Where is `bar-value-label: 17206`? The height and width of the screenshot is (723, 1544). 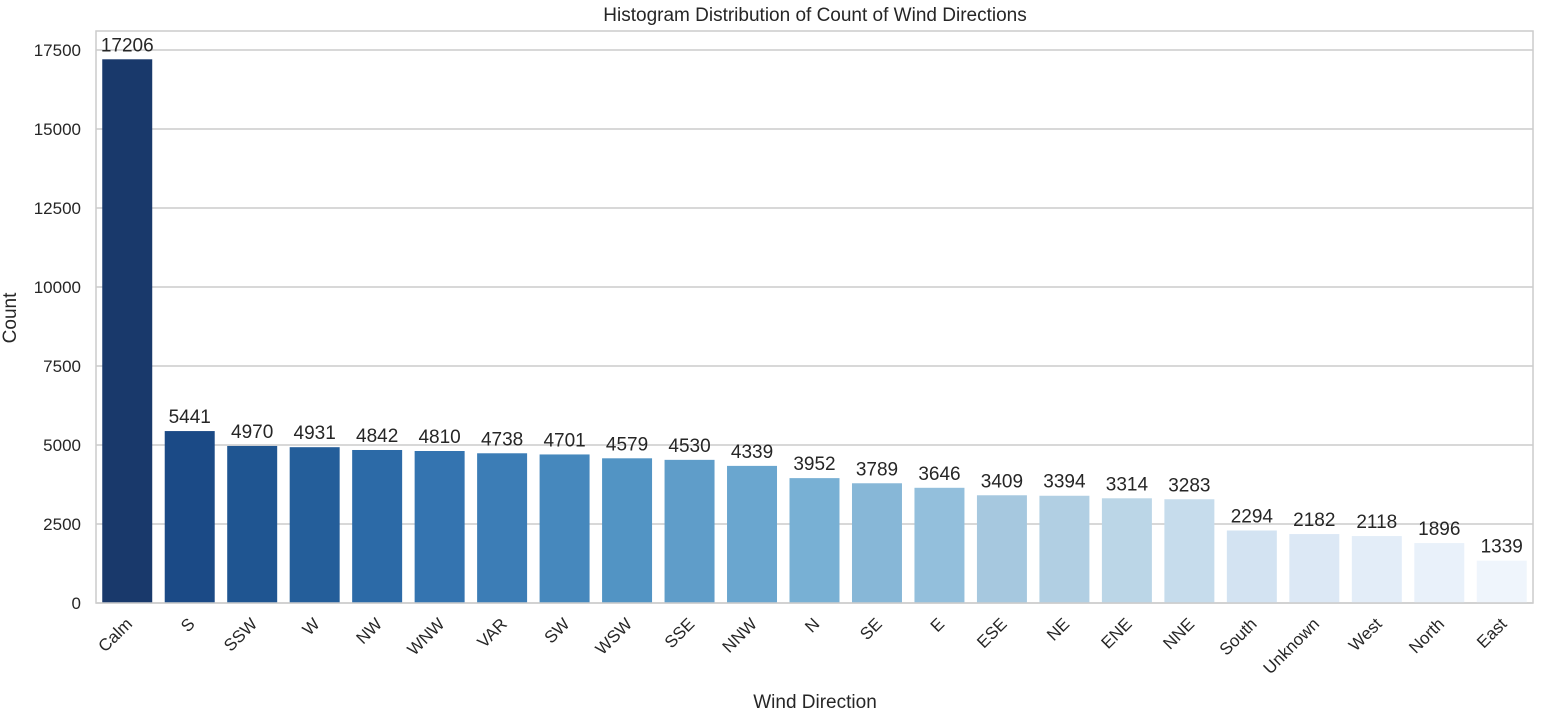
bar-value-label: 17206 is located at coordinates (127, 45).